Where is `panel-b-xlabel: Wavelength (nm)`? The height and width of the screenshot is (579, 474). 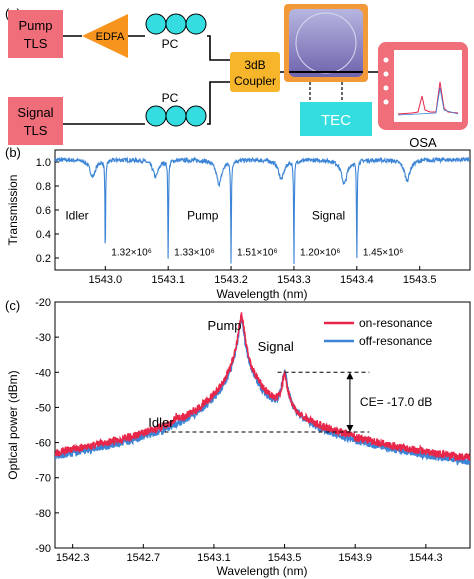
panel-b-xlabel: Wavelength (nm) is located at coordinates (262, 294).